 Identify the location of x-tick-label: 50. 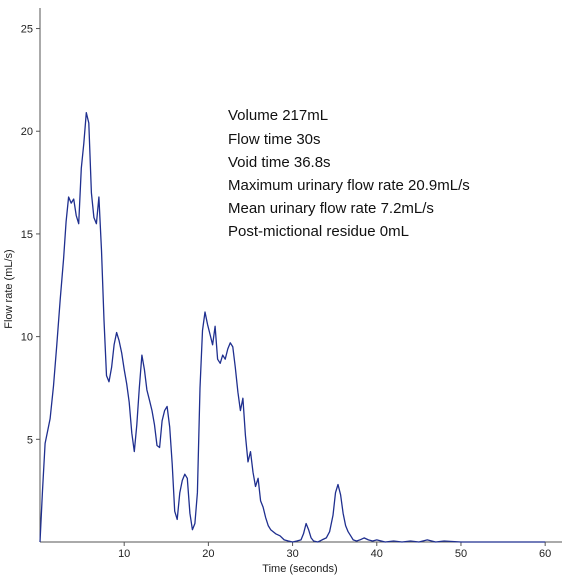
(461, 554).